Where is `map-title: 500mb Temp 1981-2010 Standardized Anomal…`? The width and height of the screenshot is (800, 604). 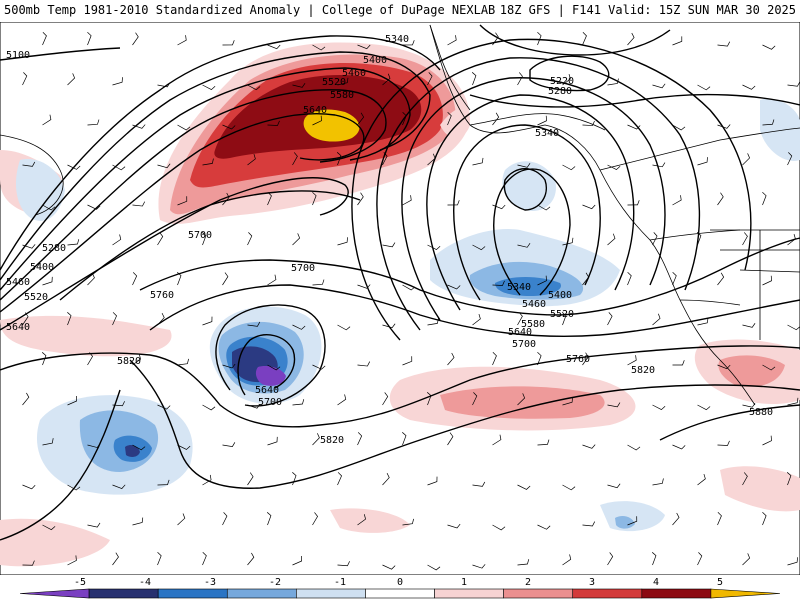 map-title: 500mb Temp 1981-2010 Standardized Anomal… is located at coordinates (249, 10).